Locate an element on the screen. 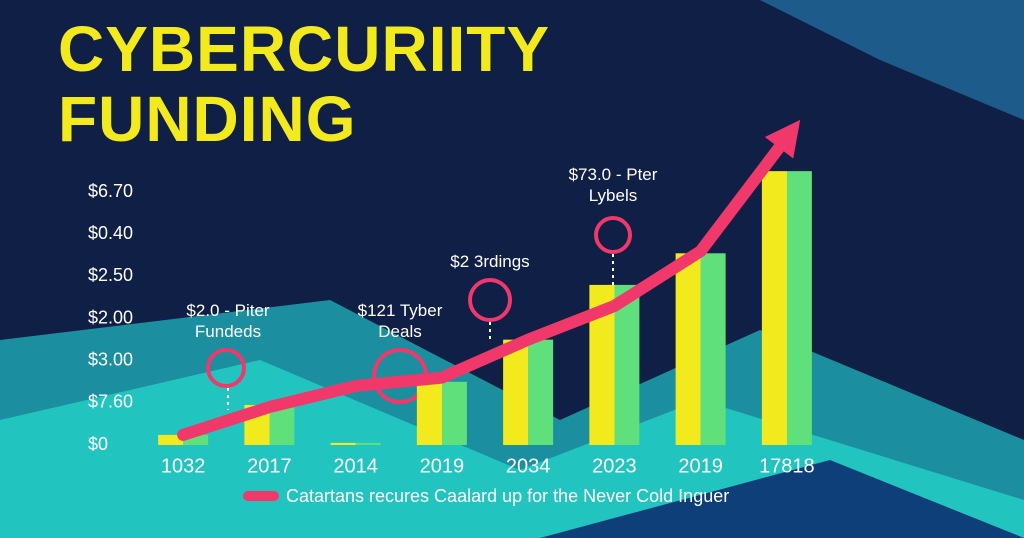 The image size is (1024, 538). annotation-line: $2 3rdings is located at coordinates (489, 261).